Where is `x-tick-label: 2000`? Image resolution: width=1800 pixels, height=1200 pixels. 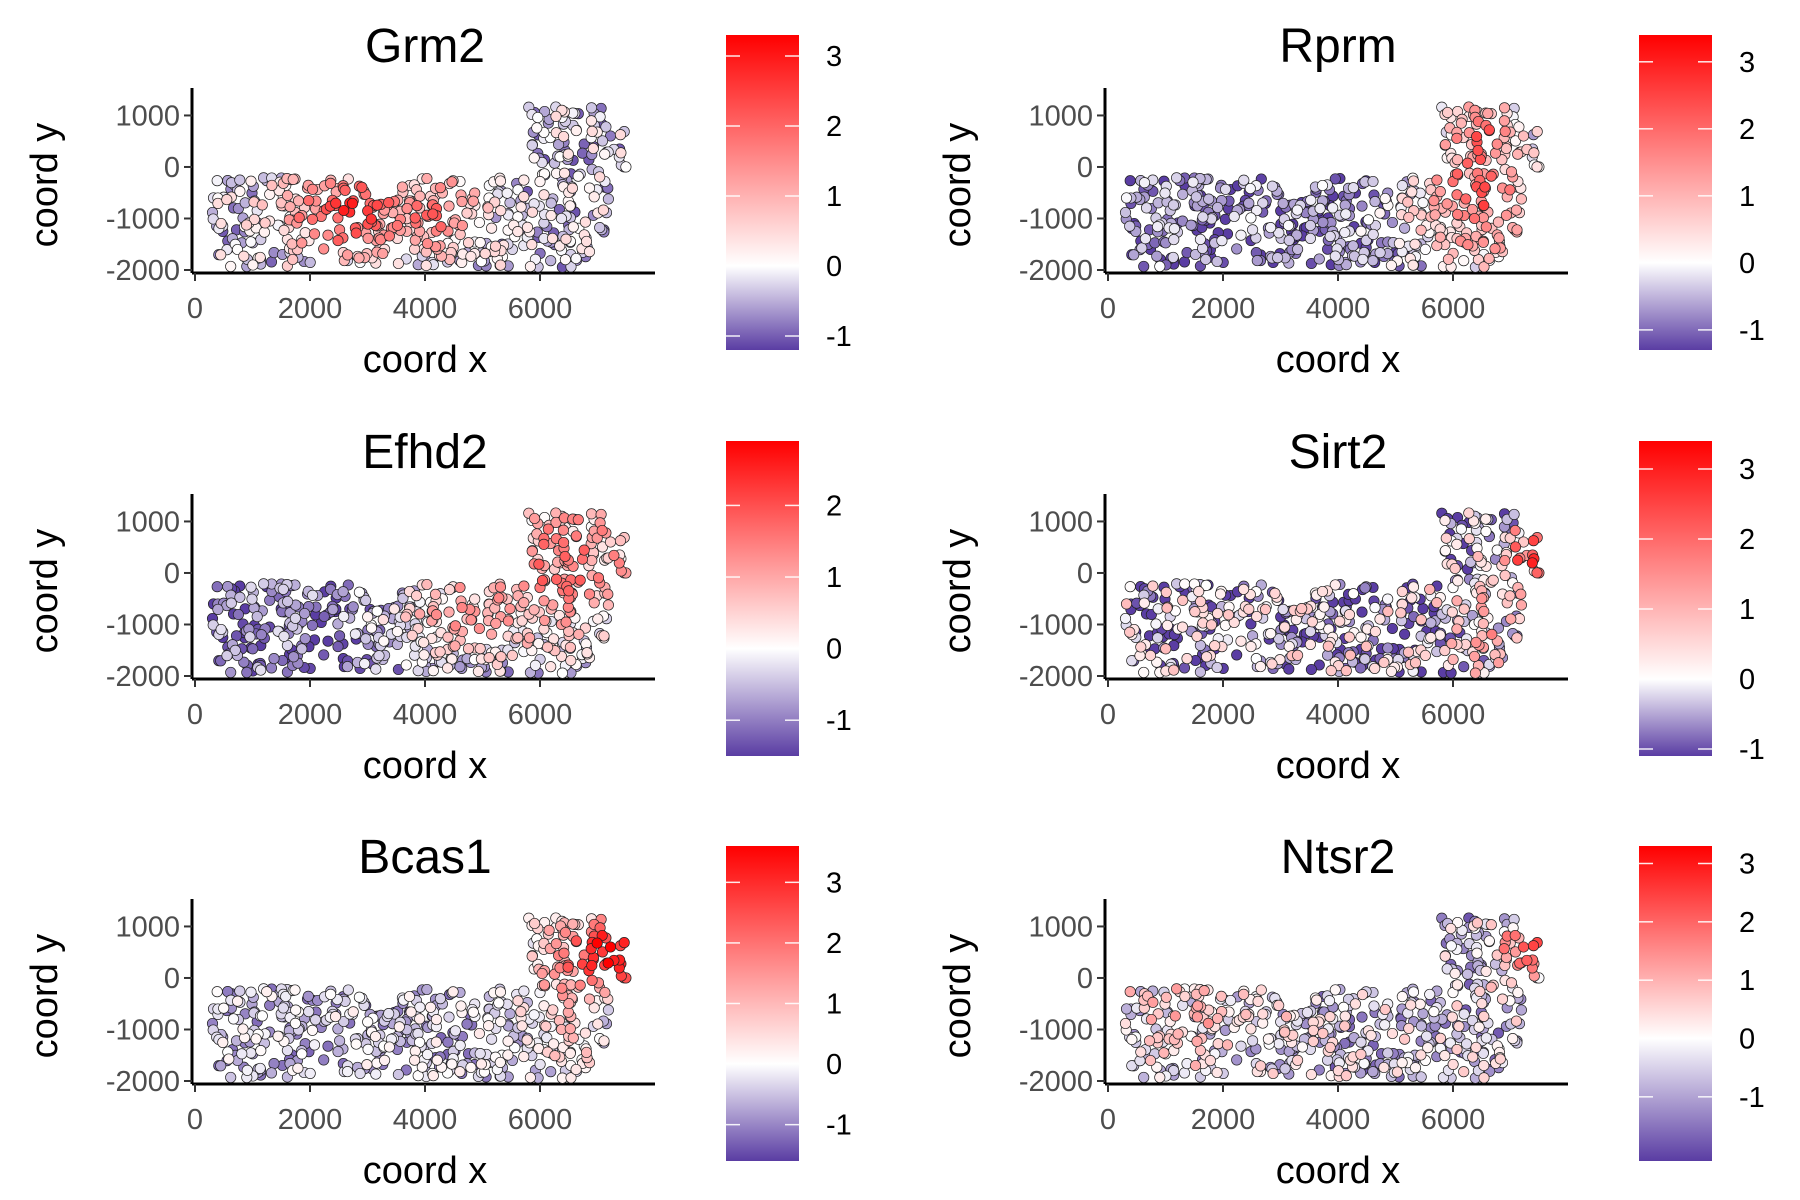
x-tick-label: 2000 is located at coordinates (310, 1120).